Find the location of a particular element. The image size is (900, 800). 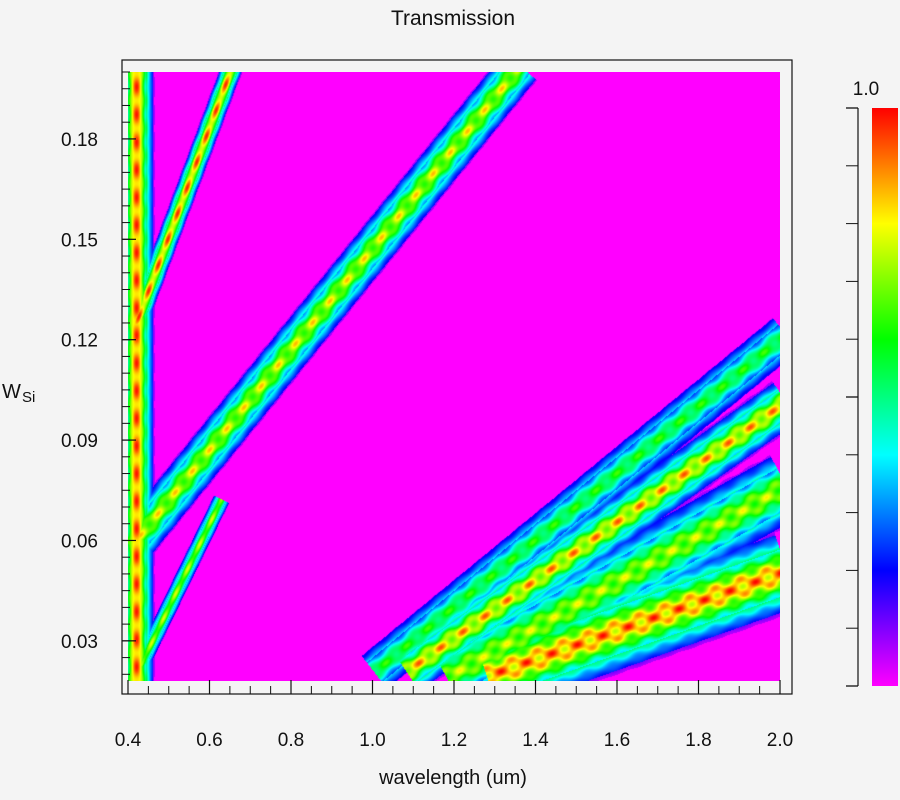

y-tick-label: 0.06 is located at coordinates (79, 541).